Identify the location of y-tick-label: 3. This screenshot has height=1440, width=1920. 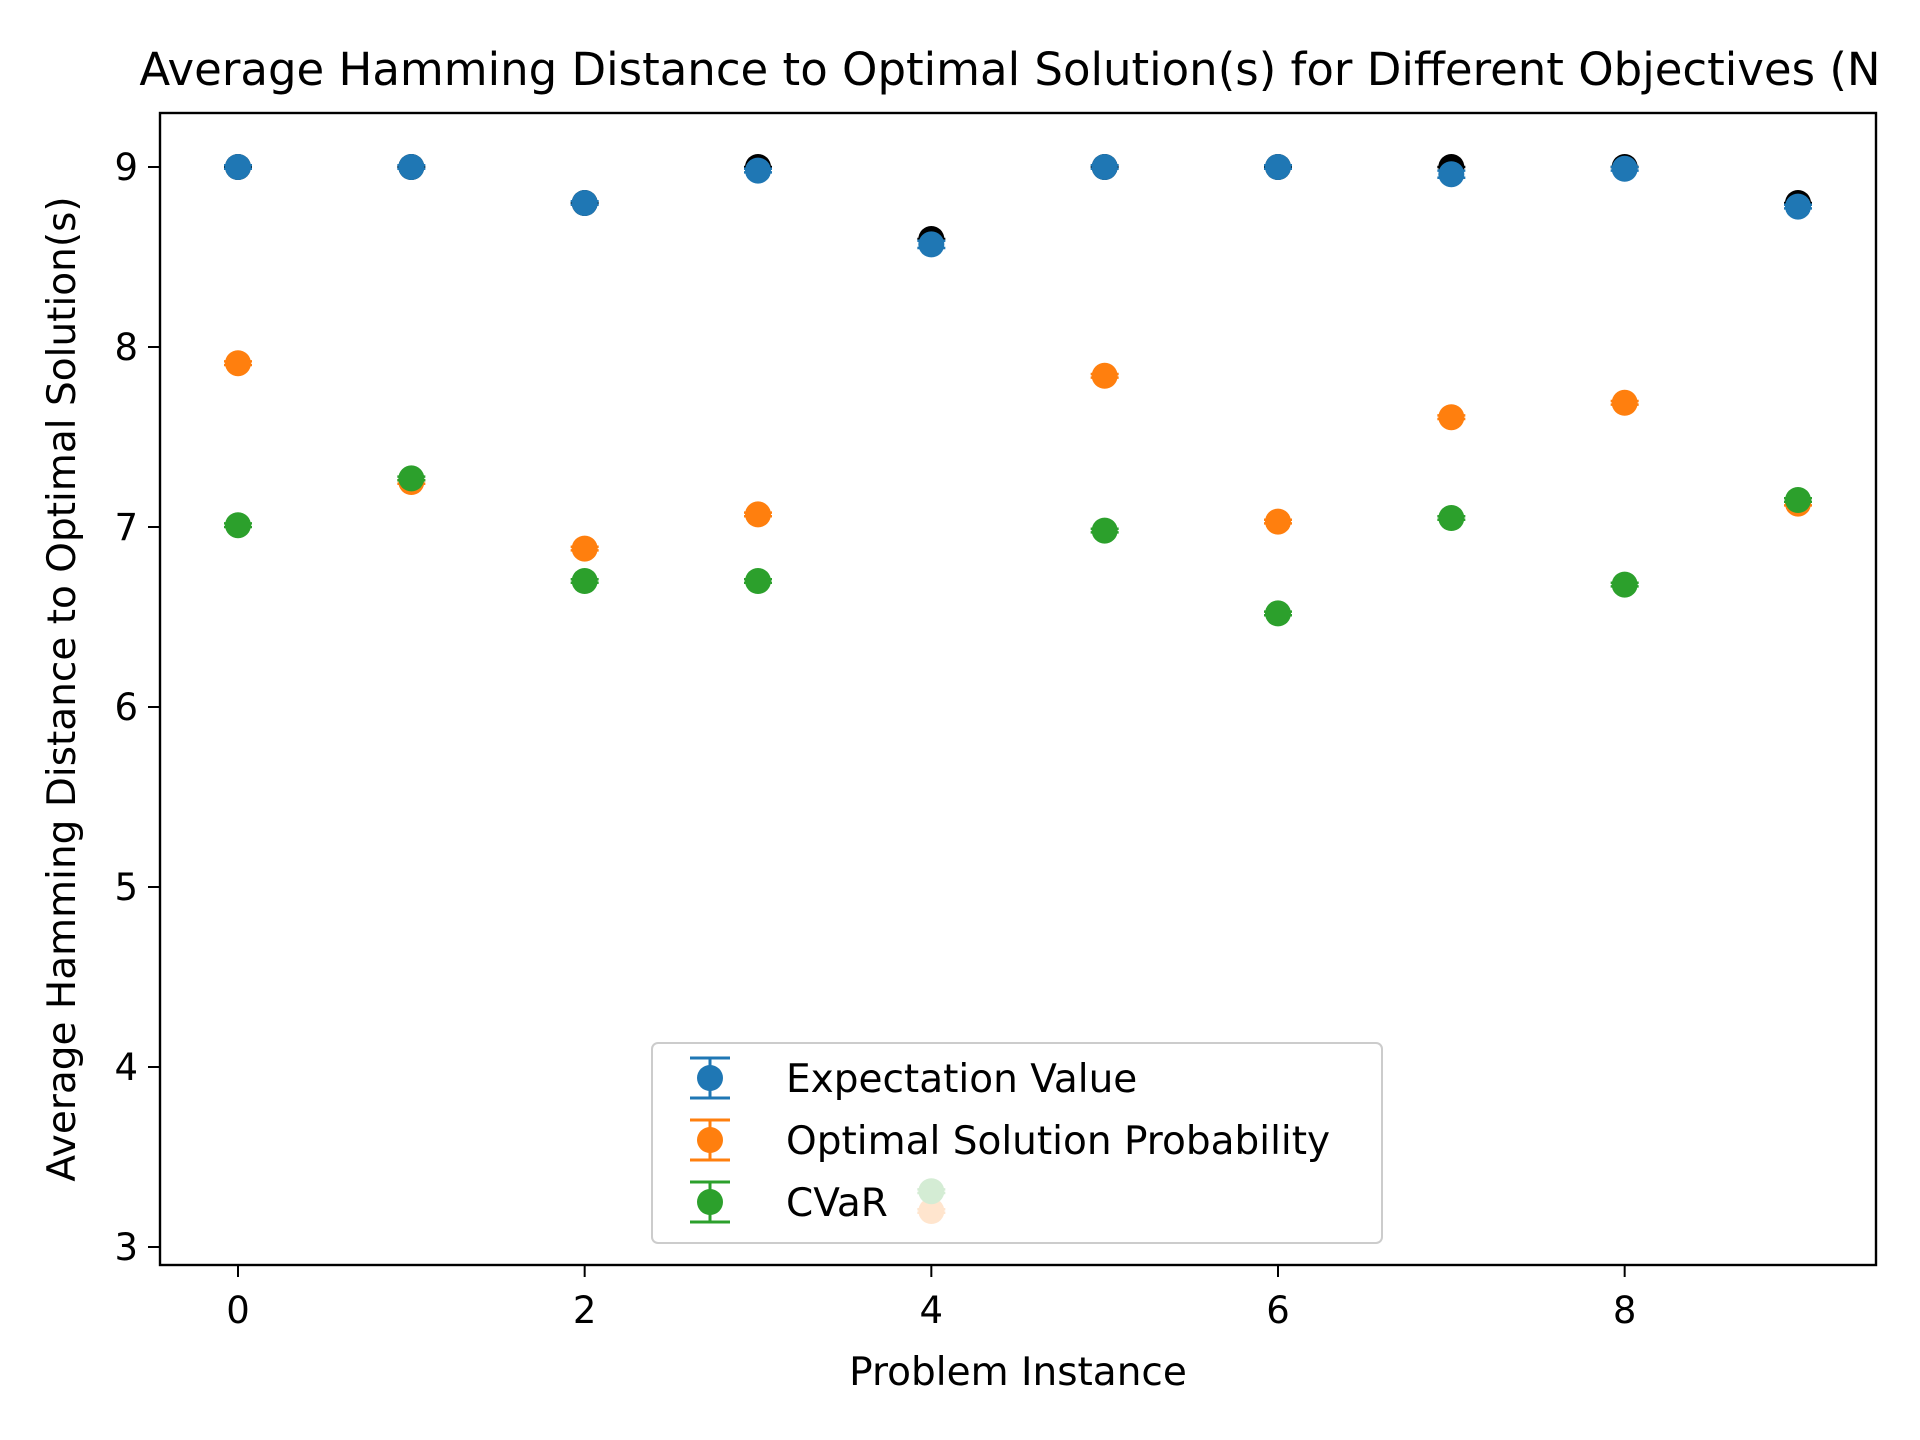
(126, 1247).